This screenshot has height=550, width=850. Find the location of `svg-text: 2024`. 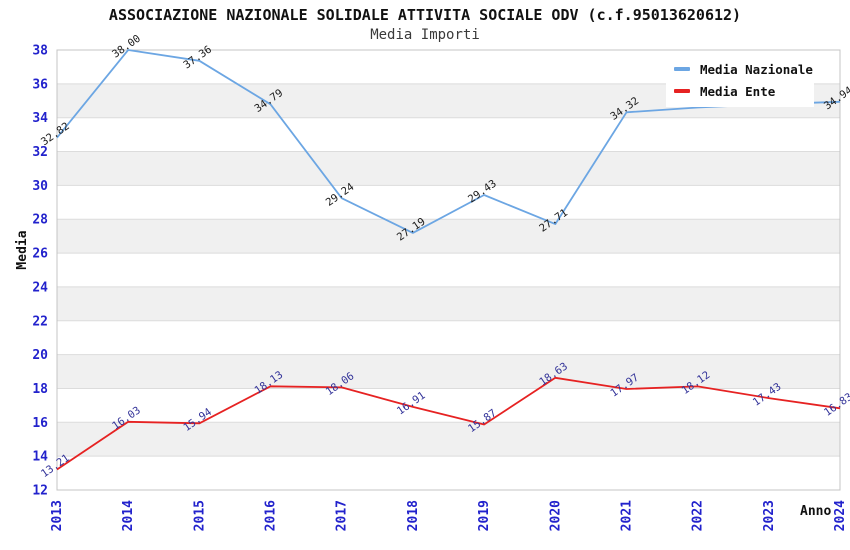

svg-text: 2024 is located at coordinates (840, 515).